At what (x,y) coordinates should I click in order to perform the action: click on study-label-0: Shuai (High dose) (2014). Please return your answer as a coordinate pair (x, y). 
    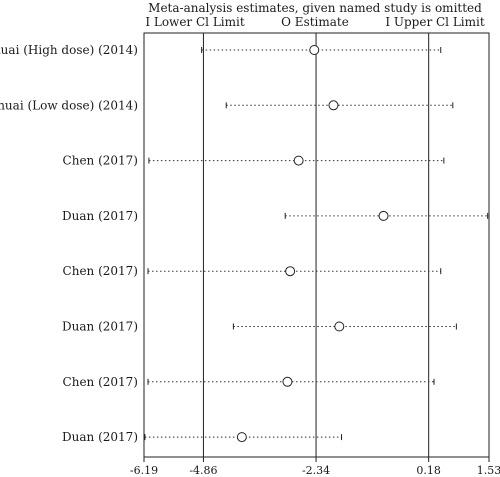
    Looking at the image, I should click on (69, 50).